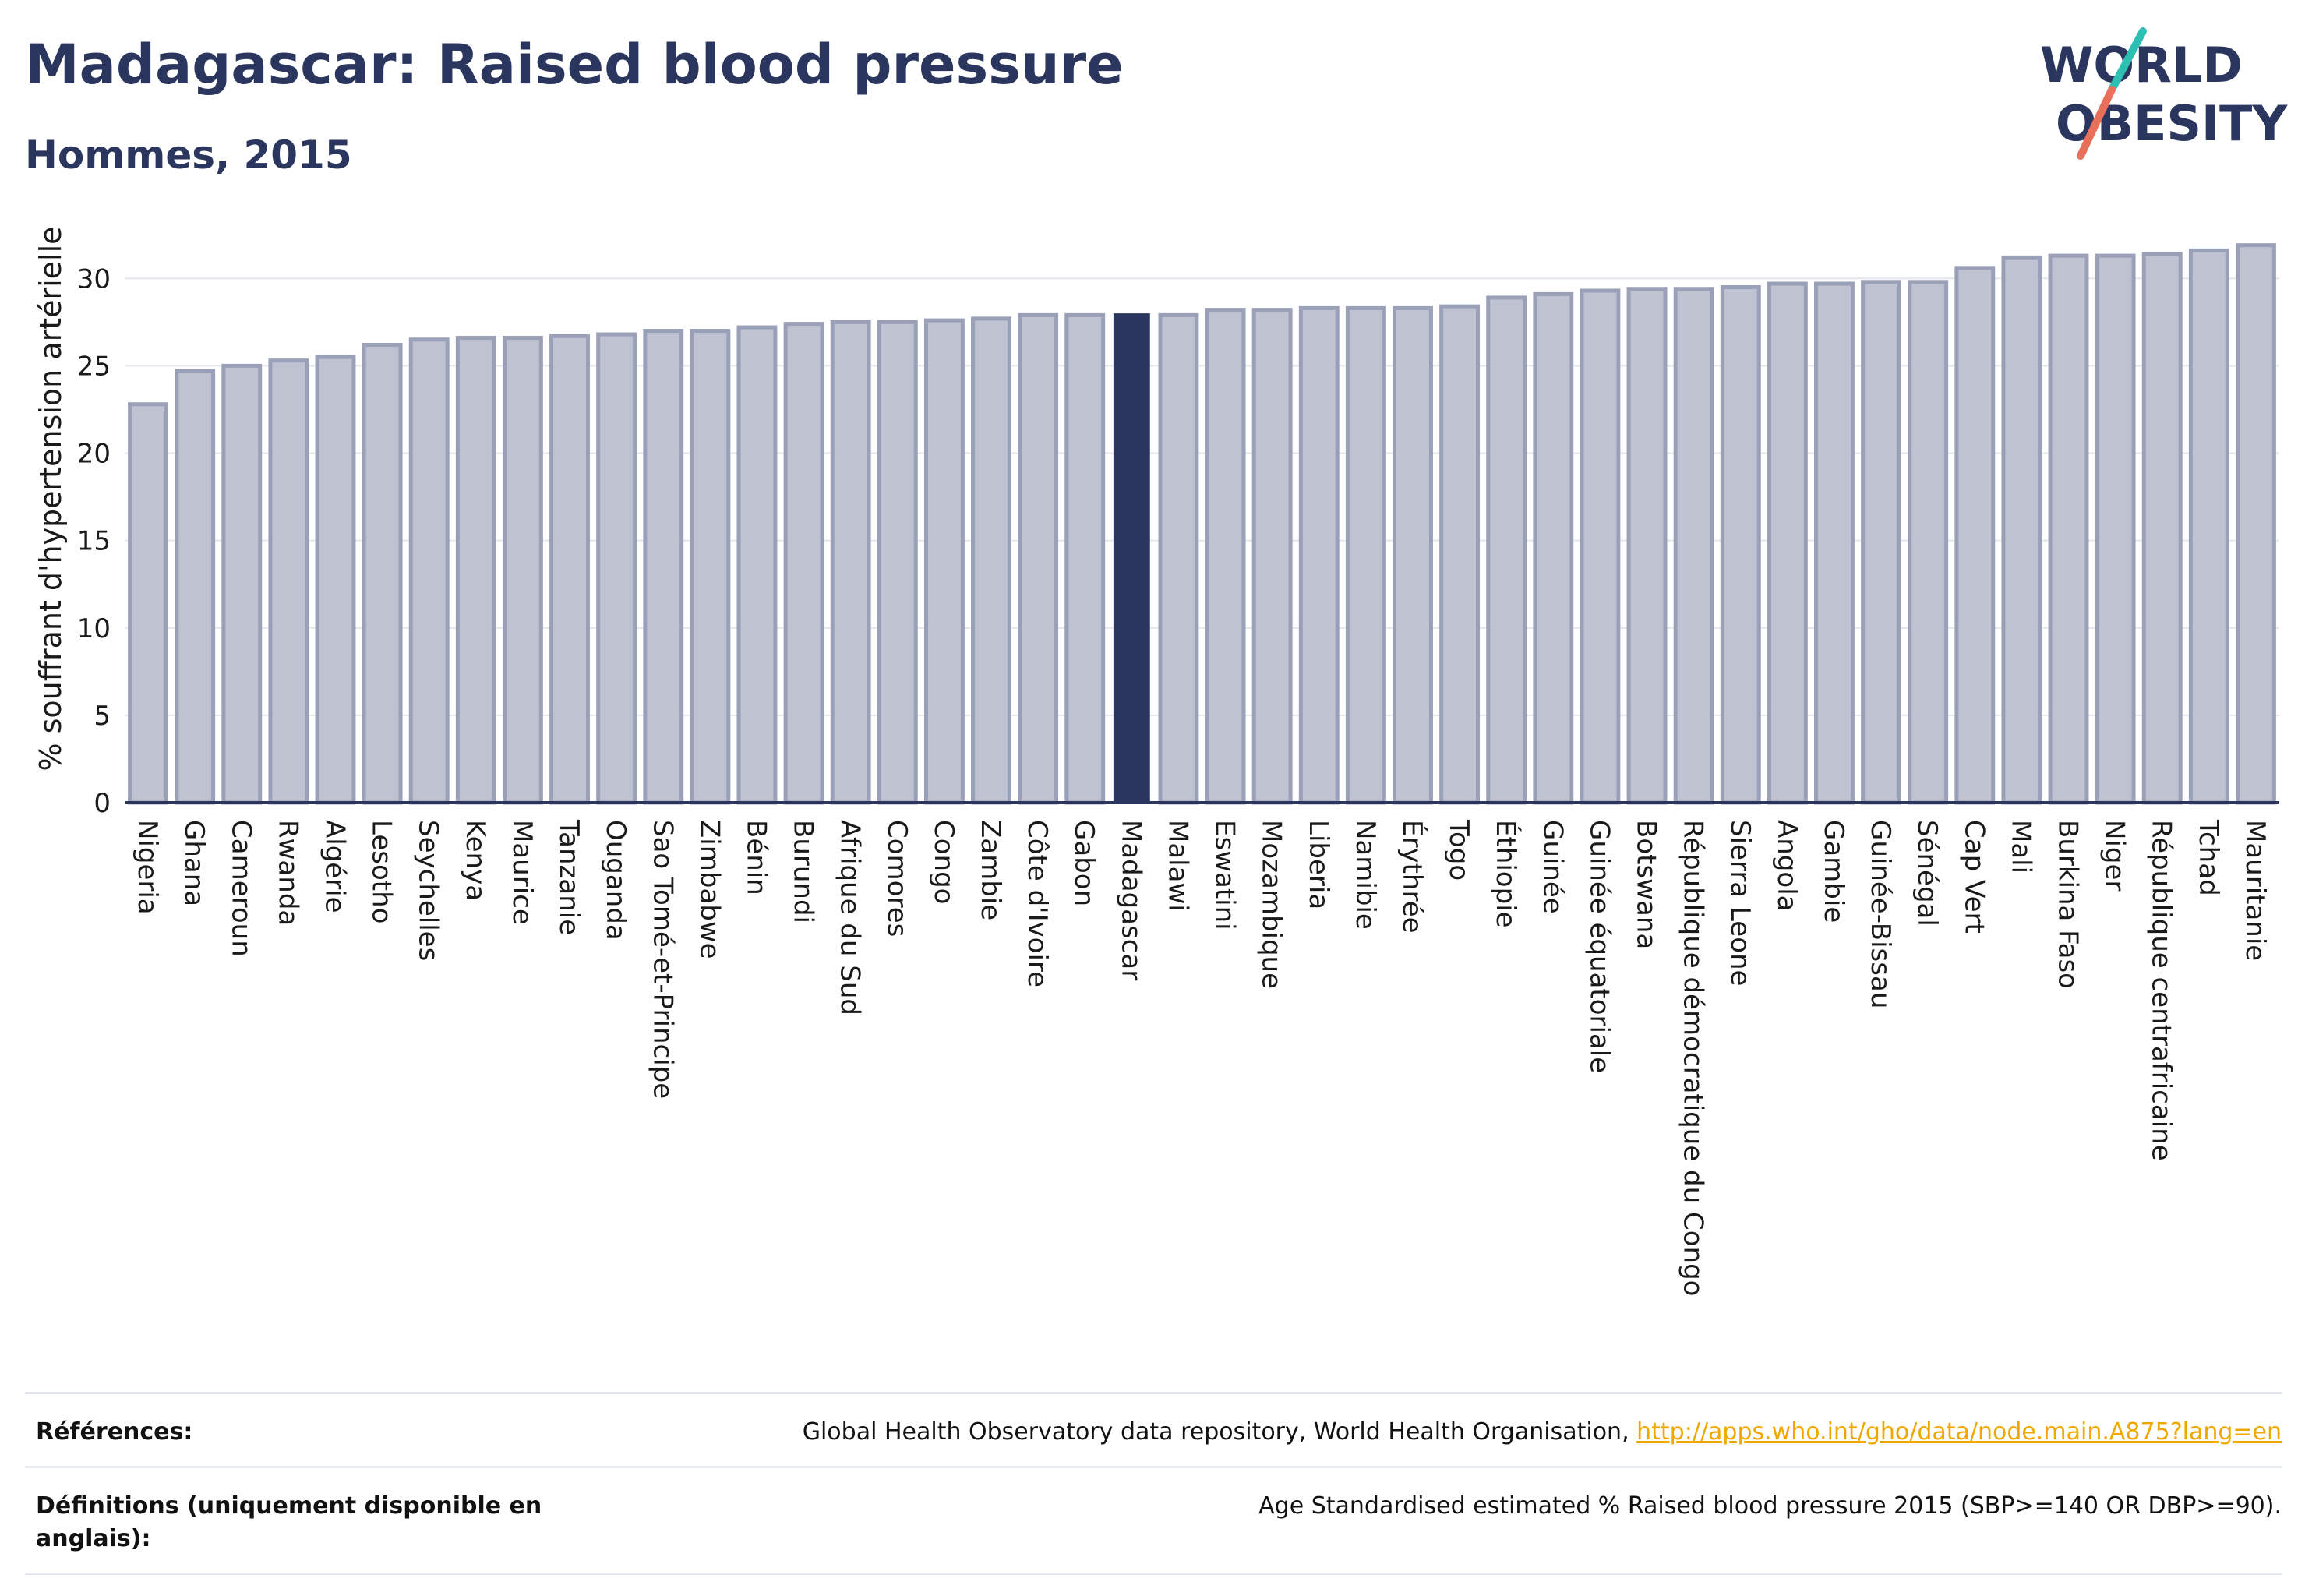  What do you see at coordinates (2161, 990) in the screenshot?
I see `x-tick-label: République centrafricaine` at bounding box center [2161, 990].